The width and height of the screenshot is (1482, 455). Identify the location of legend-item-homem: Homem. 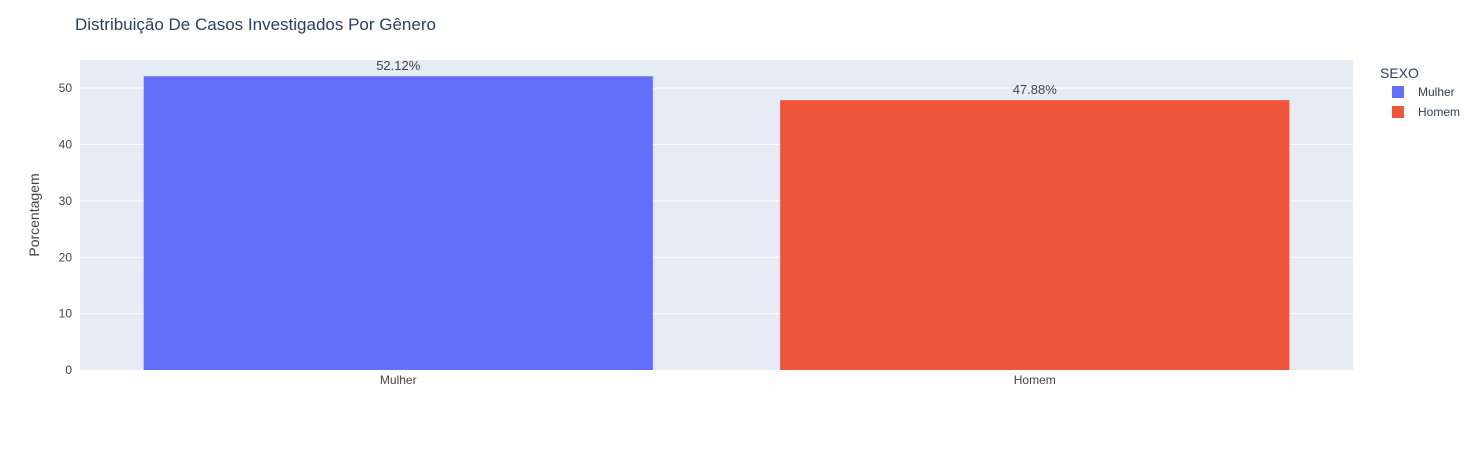
(1426, 112).